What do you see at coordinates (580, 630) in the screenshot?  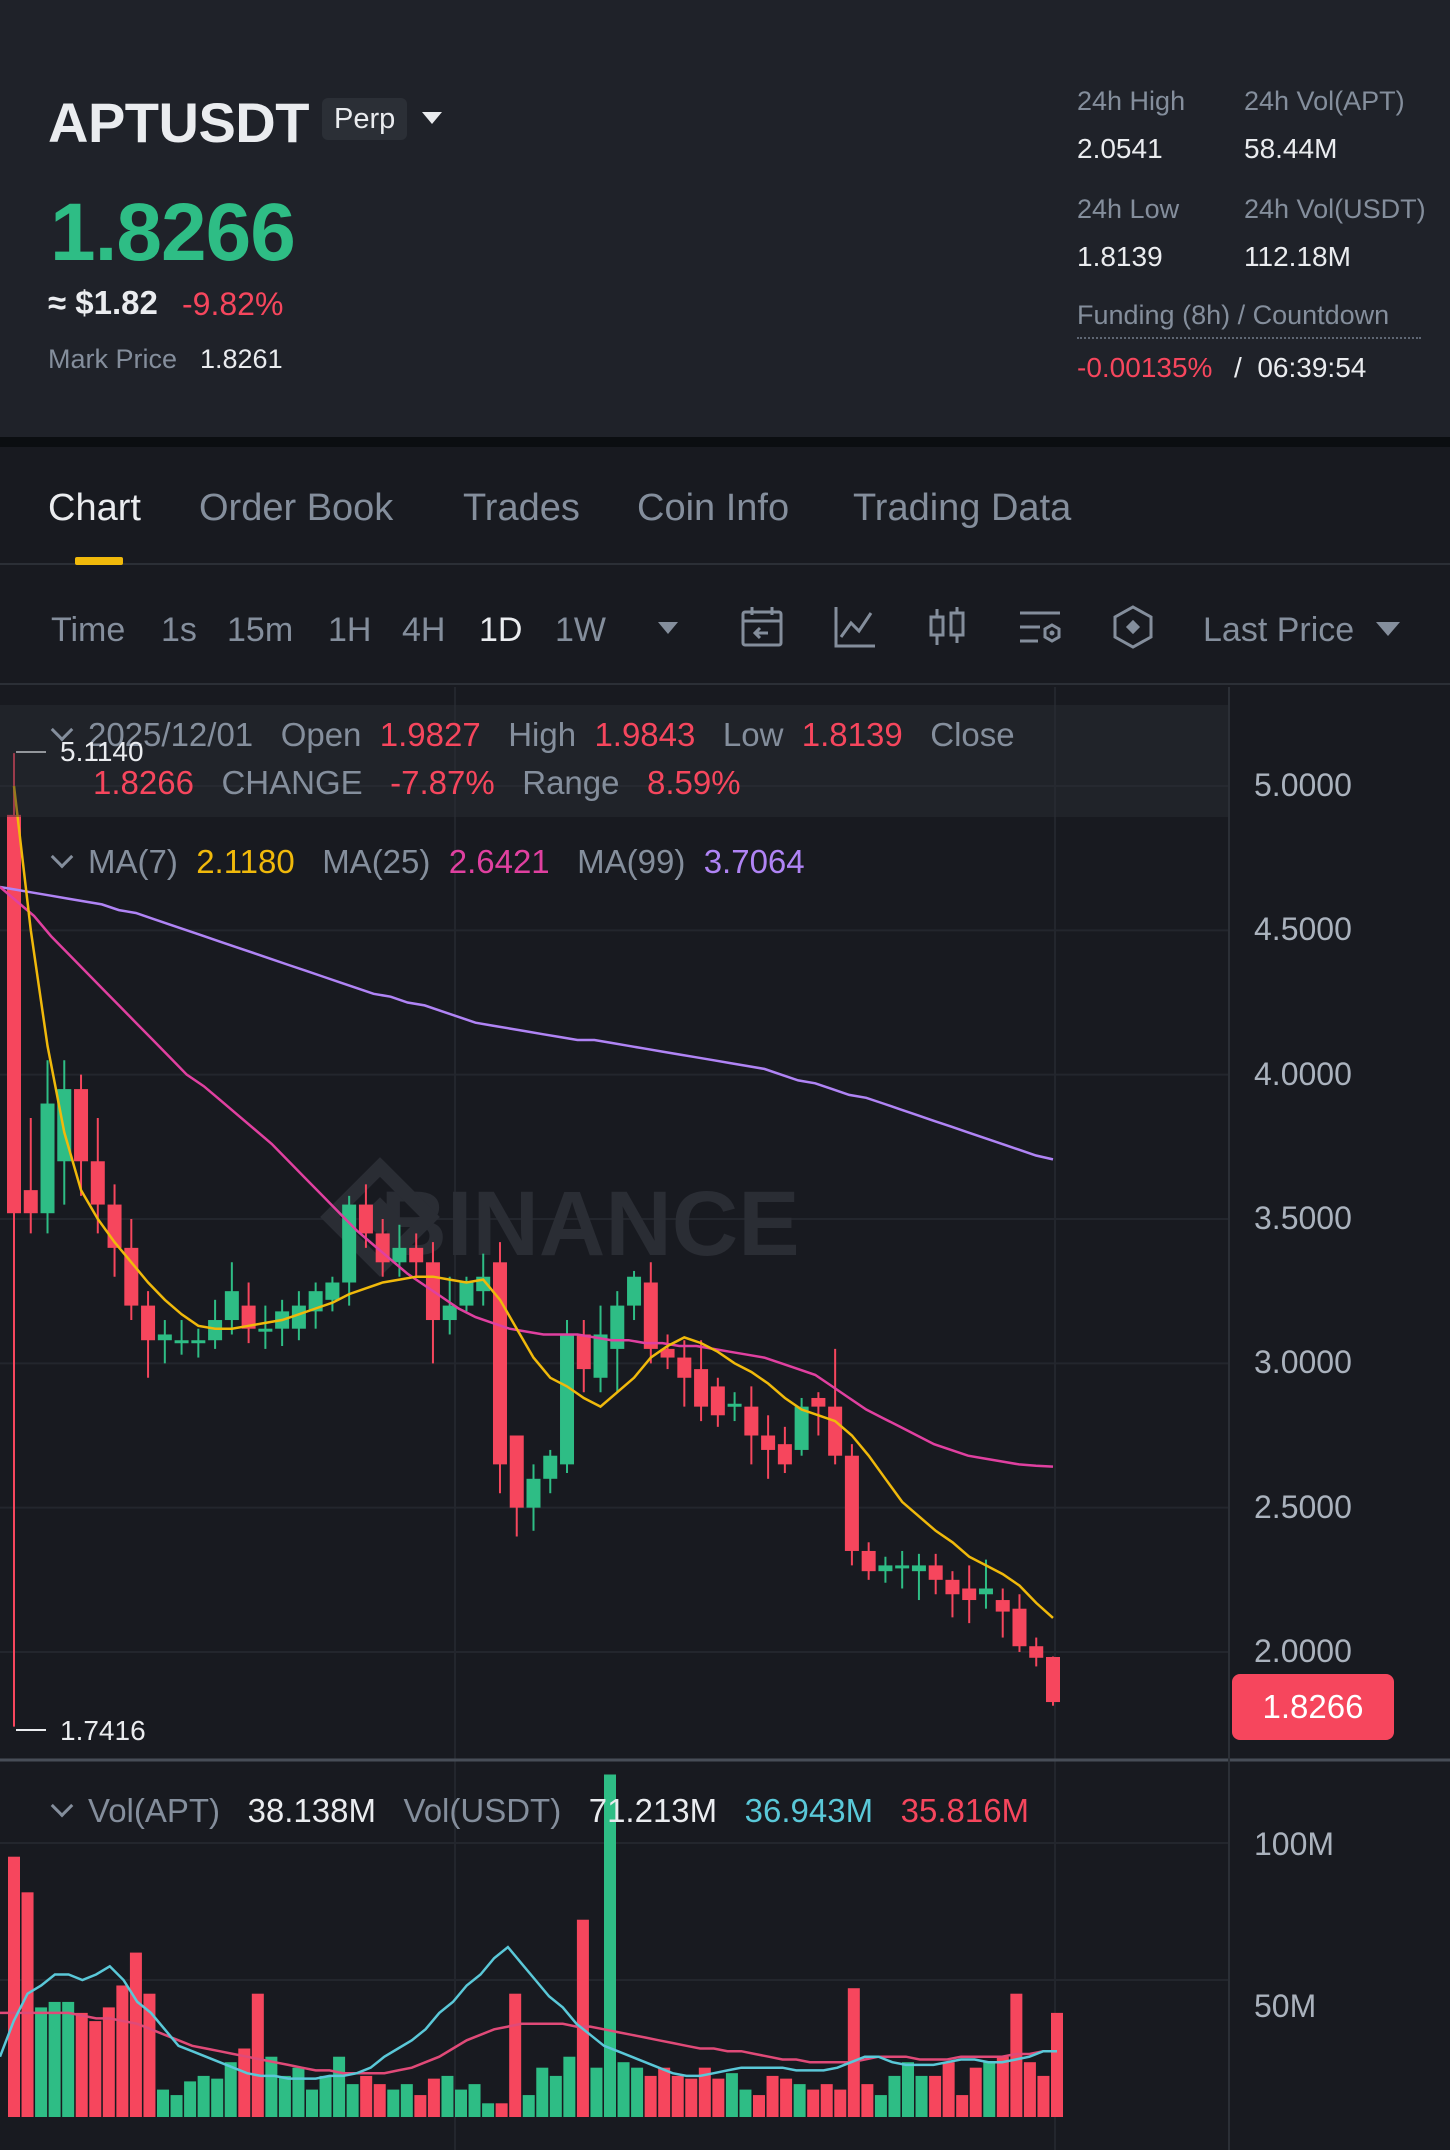 I see `timeframe-1w: 1W` at bounding box center [580, 630].